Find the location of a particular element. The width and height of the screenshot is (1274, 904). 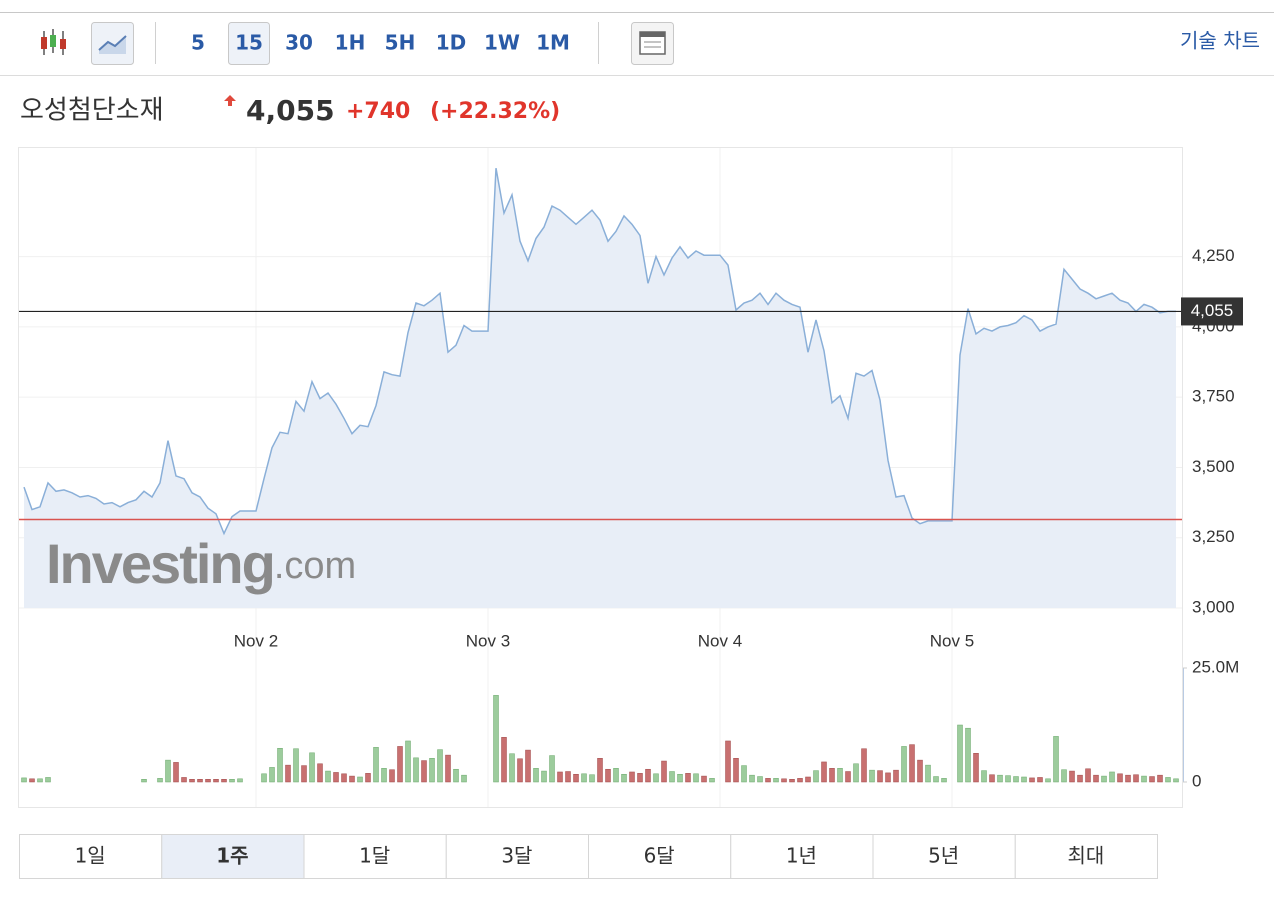

watermark-suffix: .com is located at coordinates (315, 566).